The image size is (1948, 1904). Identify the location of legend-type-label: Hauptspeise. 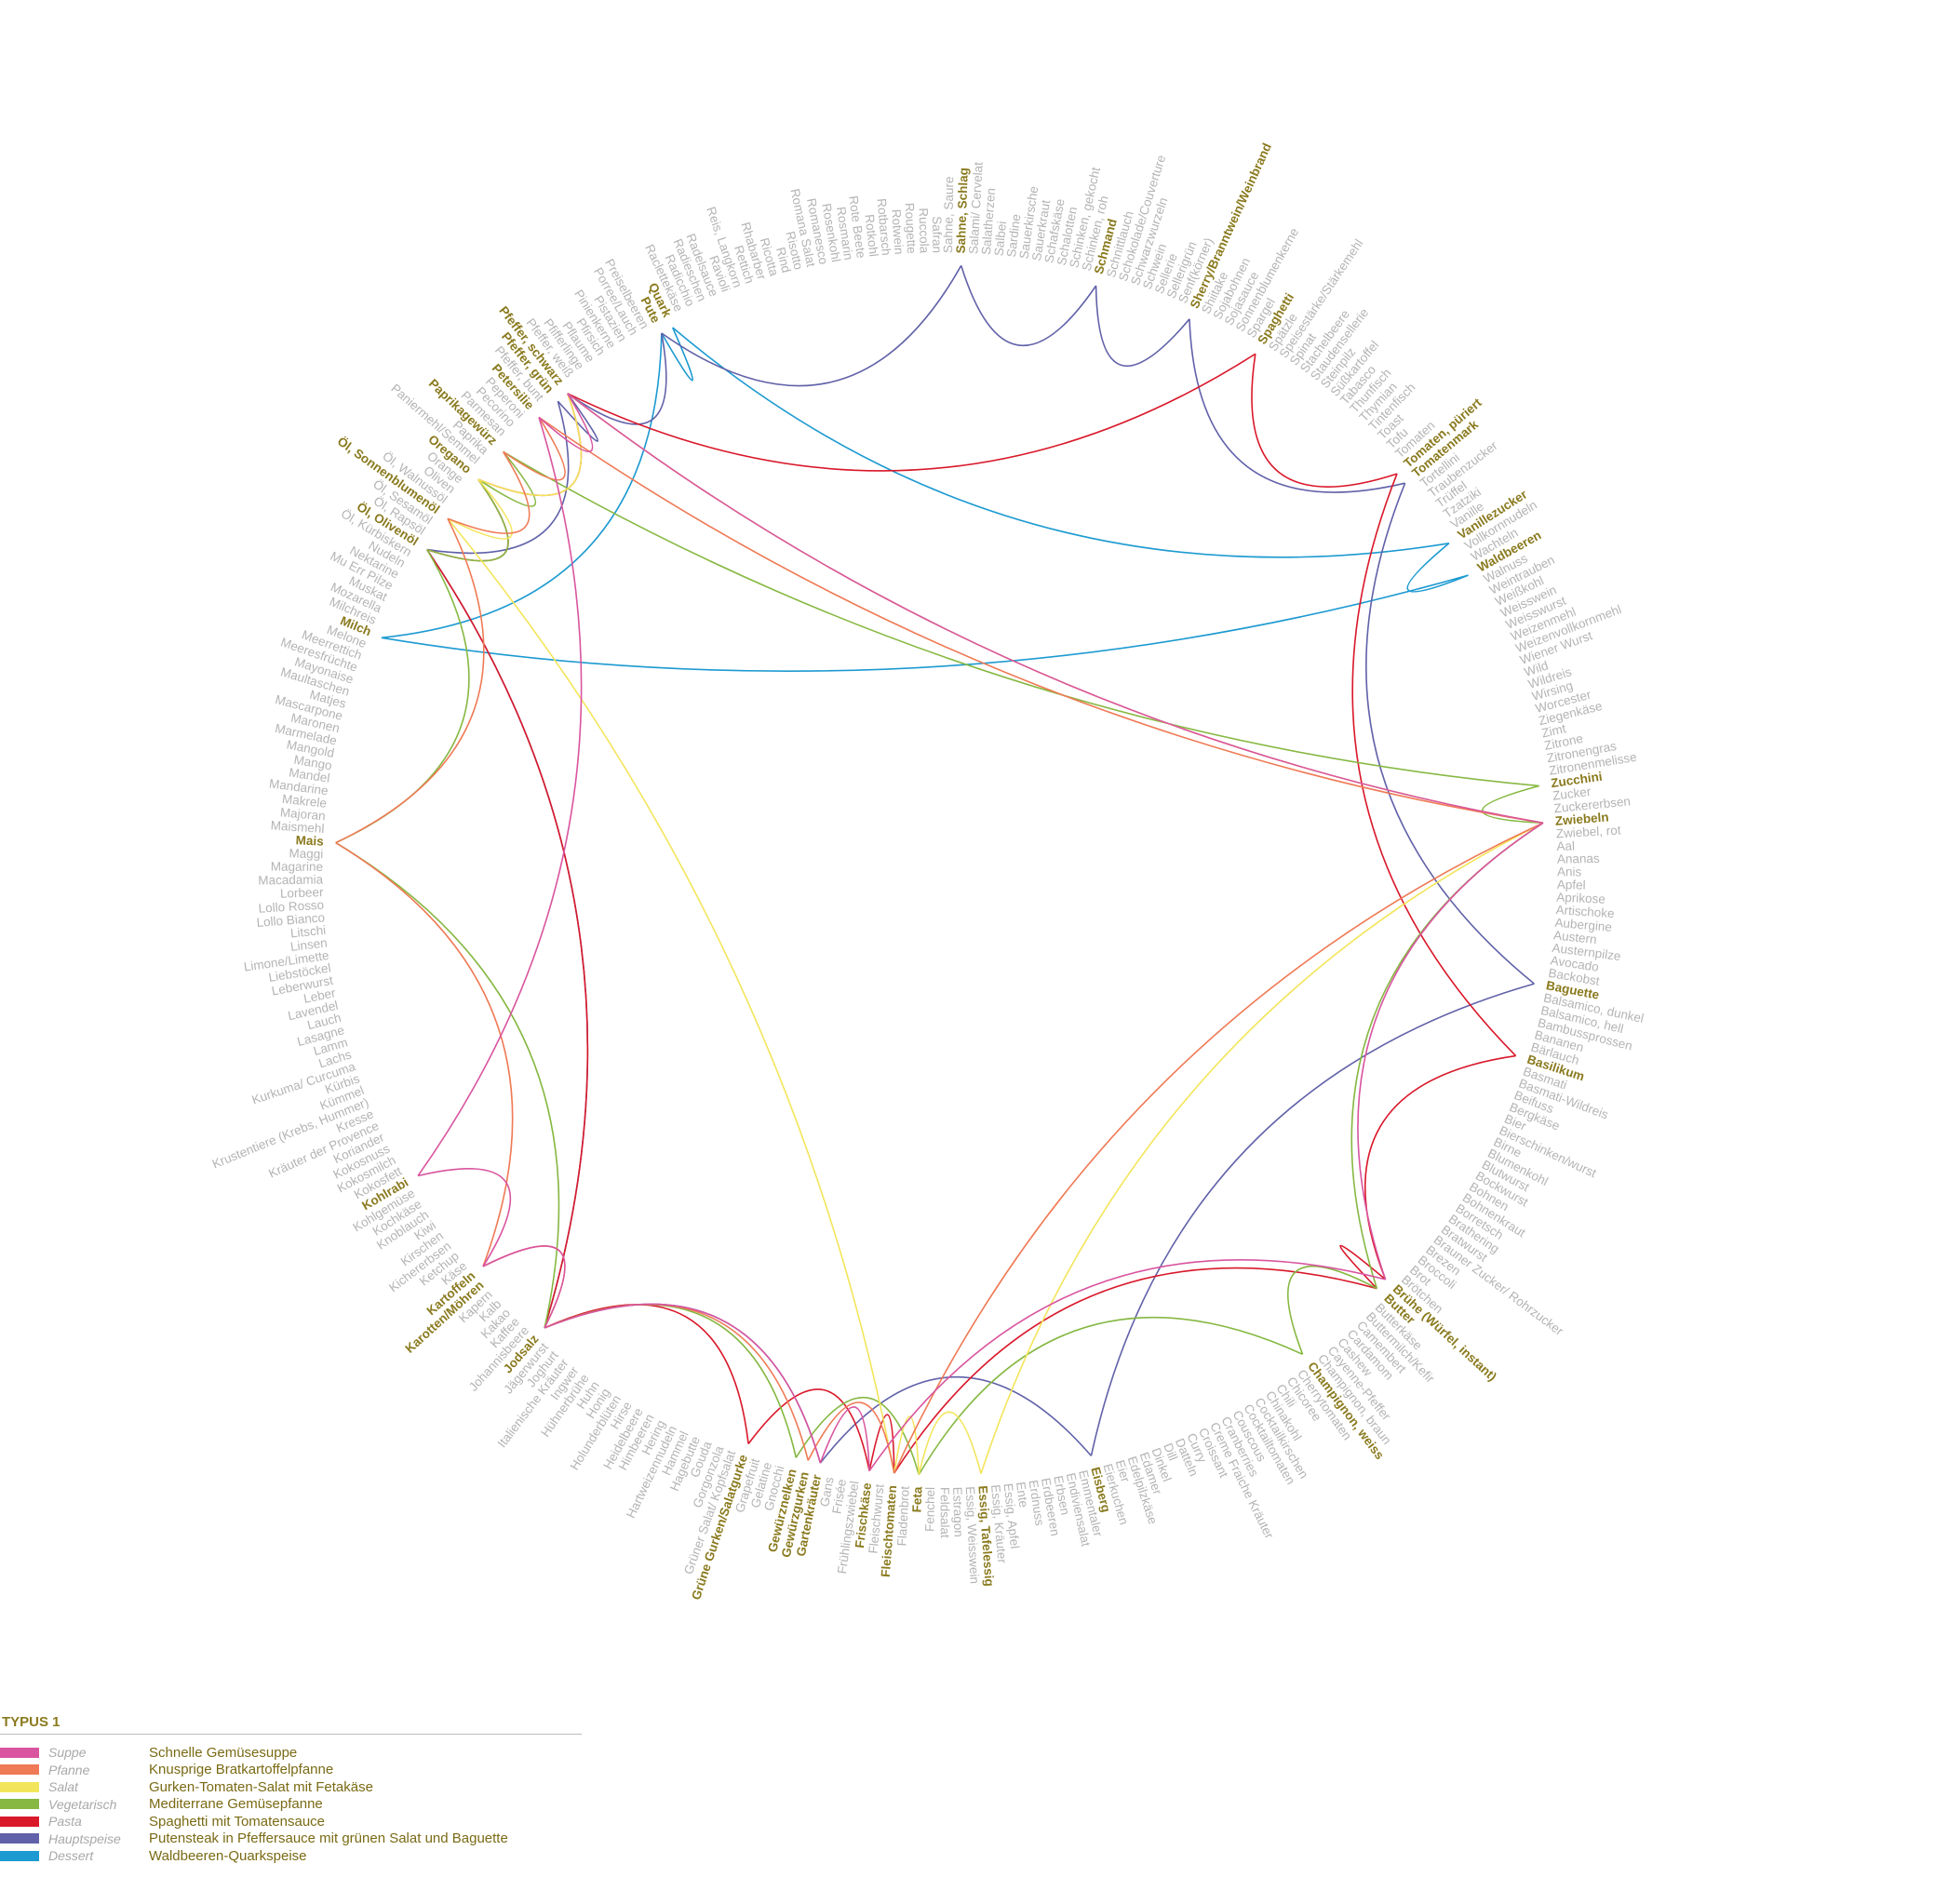
(84, 1838).